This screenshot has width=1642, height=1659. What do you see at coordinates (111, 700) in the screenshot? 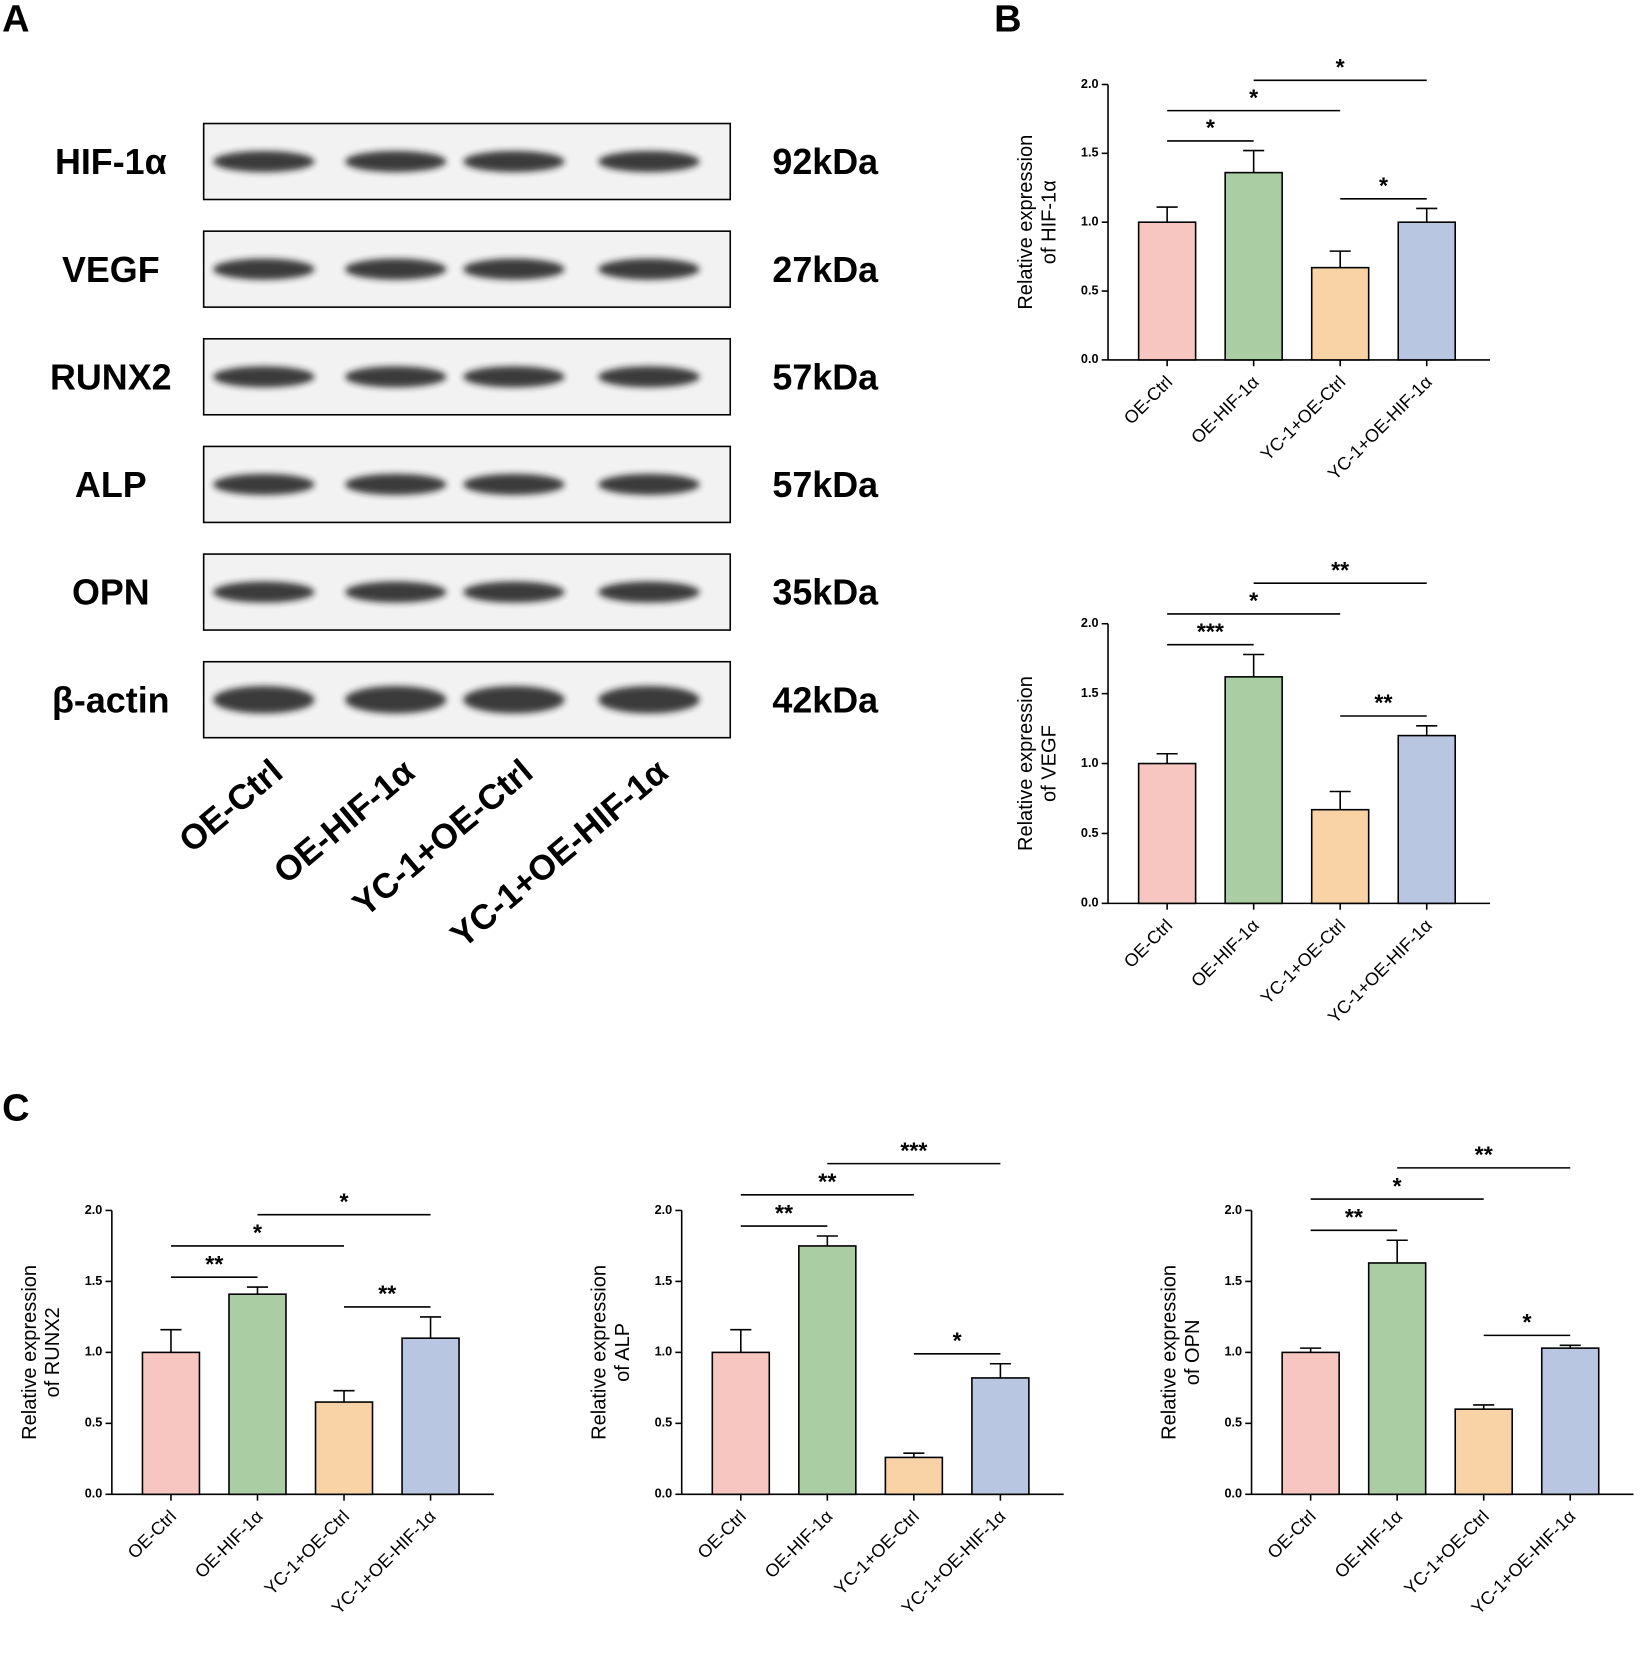
I see `protein-label: β-actin` at bounding box center [111, 700].